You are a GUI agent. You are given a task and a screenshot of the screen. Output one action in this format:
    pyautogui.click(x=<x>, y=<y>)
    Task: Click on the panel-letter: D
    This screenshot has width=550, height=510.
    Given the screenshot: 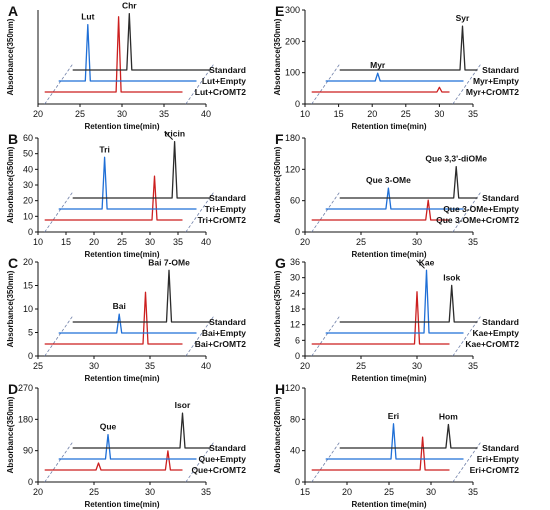 What is the action you would take?
    pyautogui.click(x=13, y=389)
    